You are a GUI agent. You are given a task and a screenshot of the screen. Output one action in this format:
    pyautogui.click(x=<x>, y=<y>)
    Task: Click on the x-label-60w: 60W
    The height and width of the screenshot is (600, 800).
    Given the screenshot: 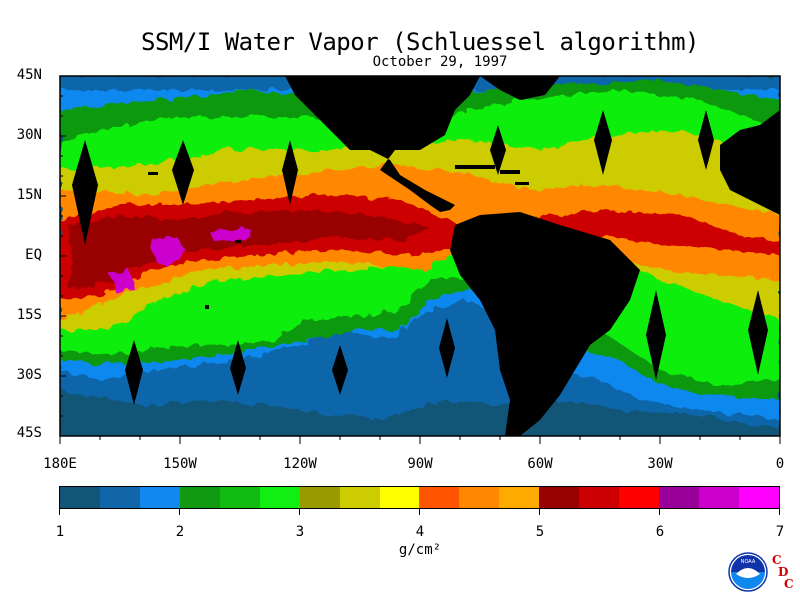 What is the action you would take?
    pyautogui.click(x=540, y=464)
    